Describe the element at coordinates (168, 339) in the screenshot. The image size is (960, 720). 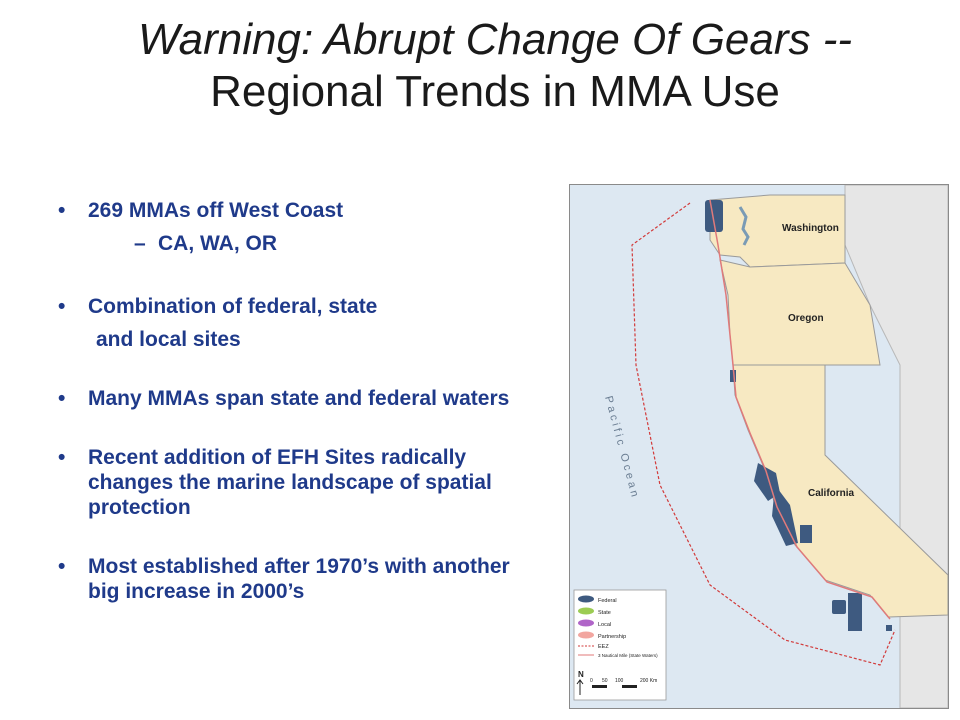
I see `bullet-continuation: and local sites` at that location.